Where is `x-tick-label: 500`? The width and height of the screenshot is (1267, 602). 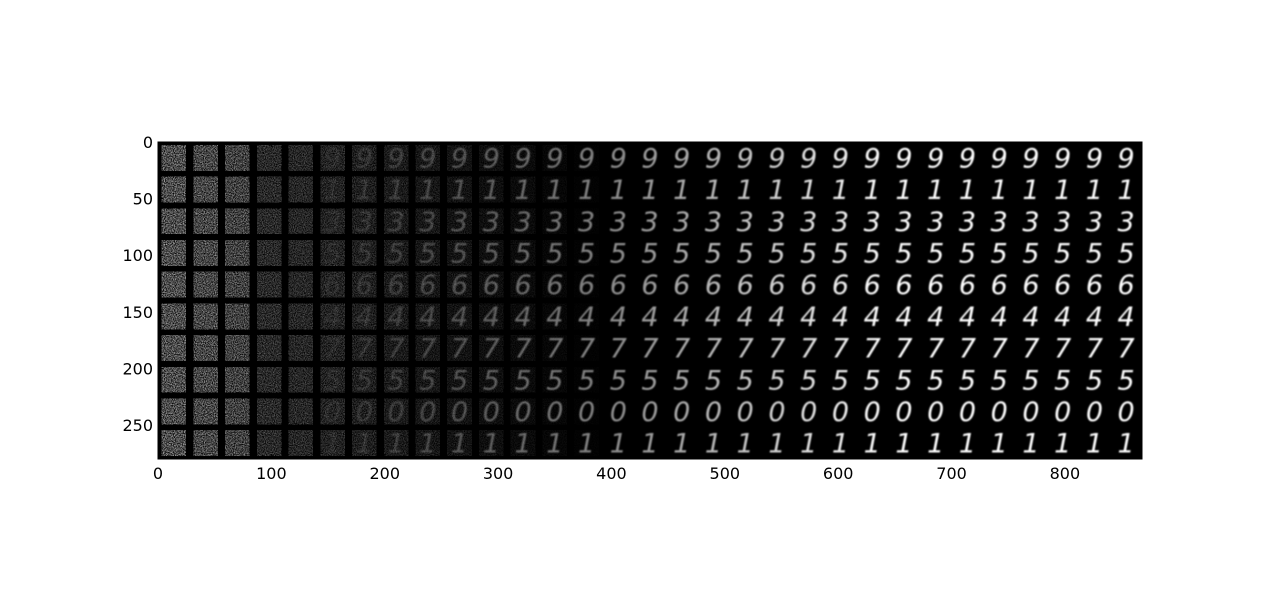 x-tick-label: 500 is located at coordinates (725, 473).